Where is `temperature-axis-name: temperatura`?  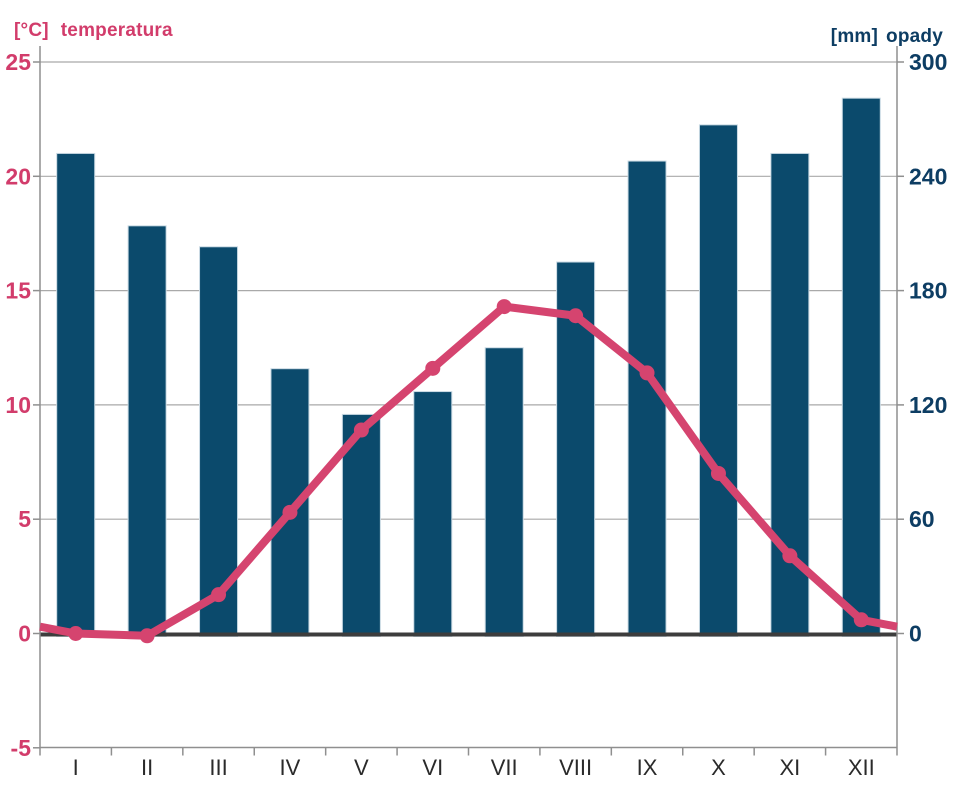 temperature-axis-name: temperatura is located at coordinates (116, 30).